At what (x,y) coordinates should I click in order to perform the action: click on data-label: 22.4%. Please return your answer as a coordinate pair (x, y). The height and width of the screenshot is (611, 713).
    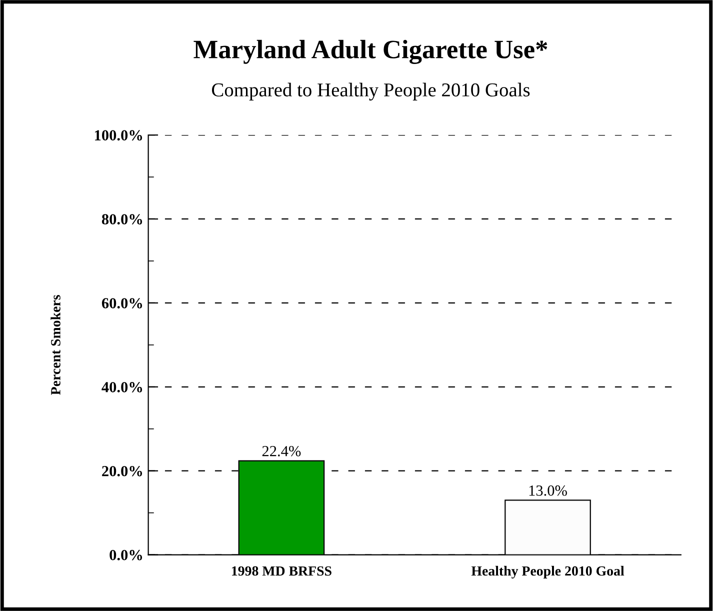
    Looking at the image, I should click on (281, 451).